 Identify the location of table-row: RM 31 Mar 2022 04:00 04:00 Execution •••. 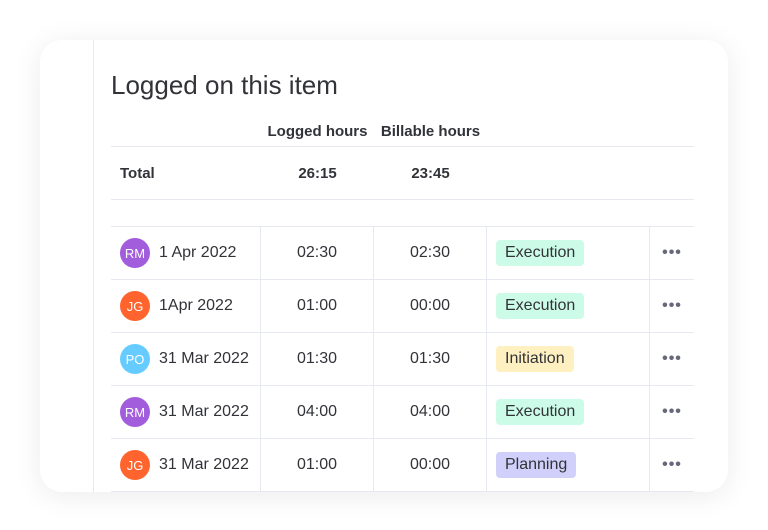
(402, 412).